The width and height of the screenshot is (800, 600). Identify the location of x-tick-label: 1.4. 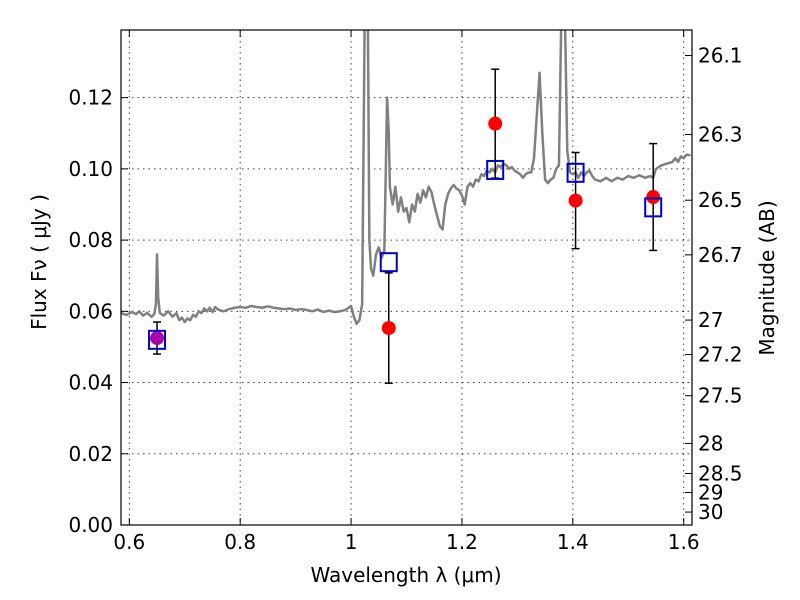
(573, 542).